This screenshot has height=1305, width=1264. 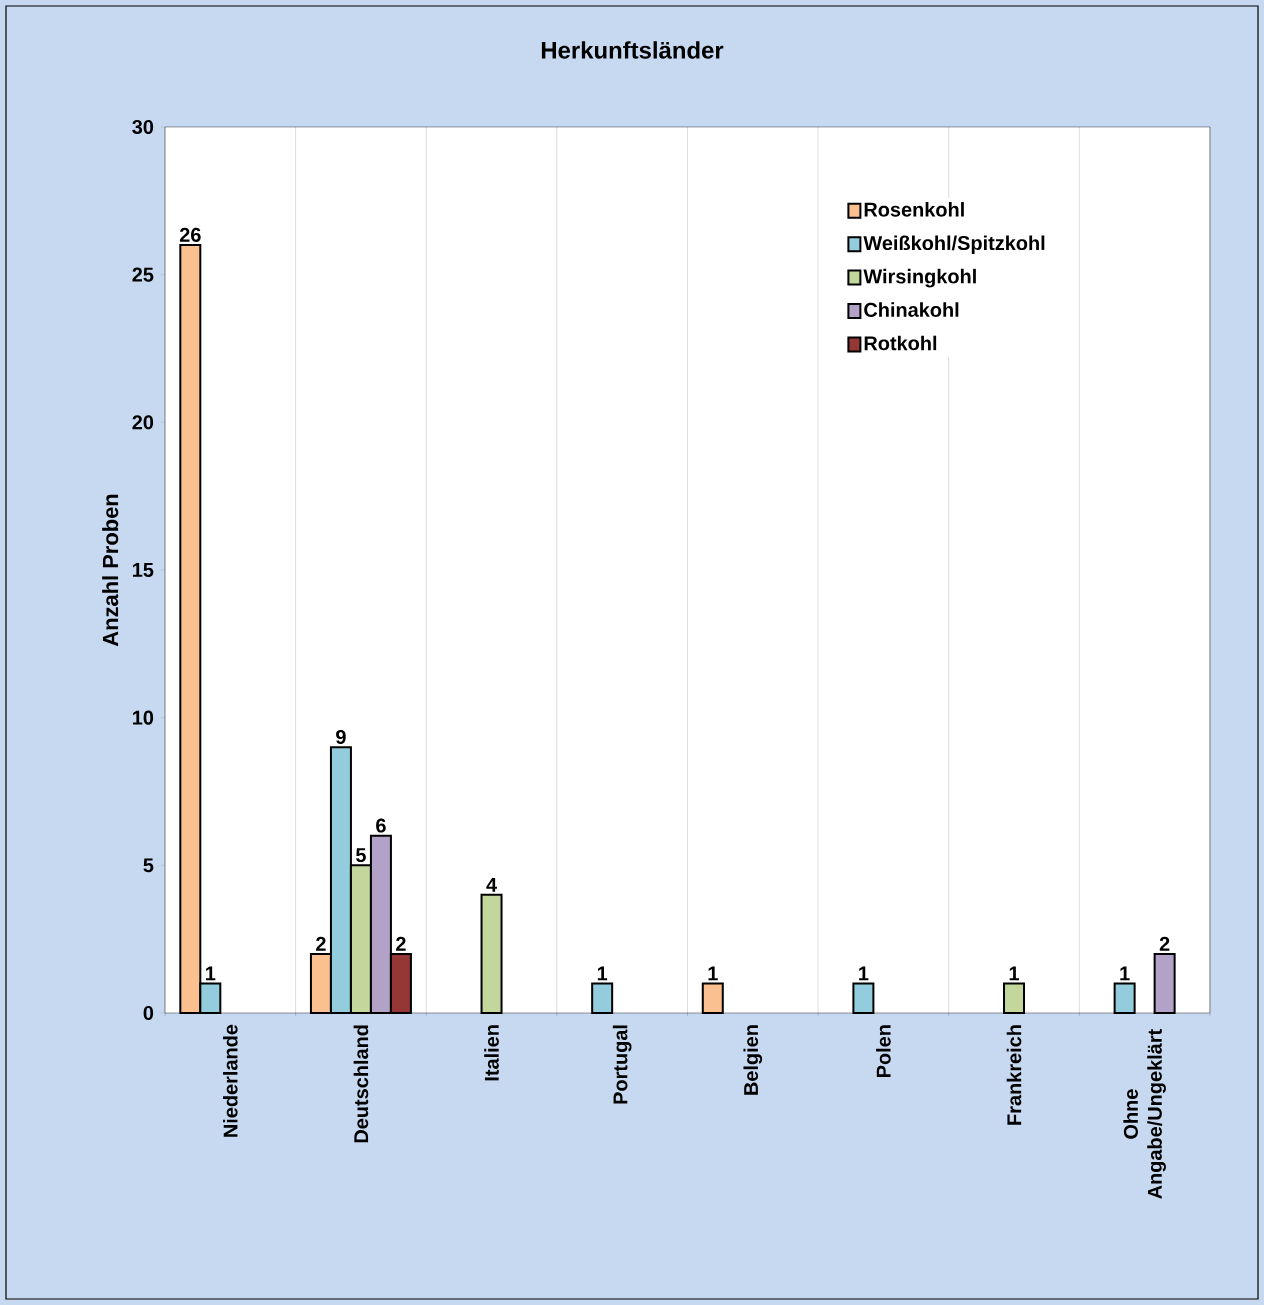 I want to click on data-label: 4, so click(x=491, y=884).